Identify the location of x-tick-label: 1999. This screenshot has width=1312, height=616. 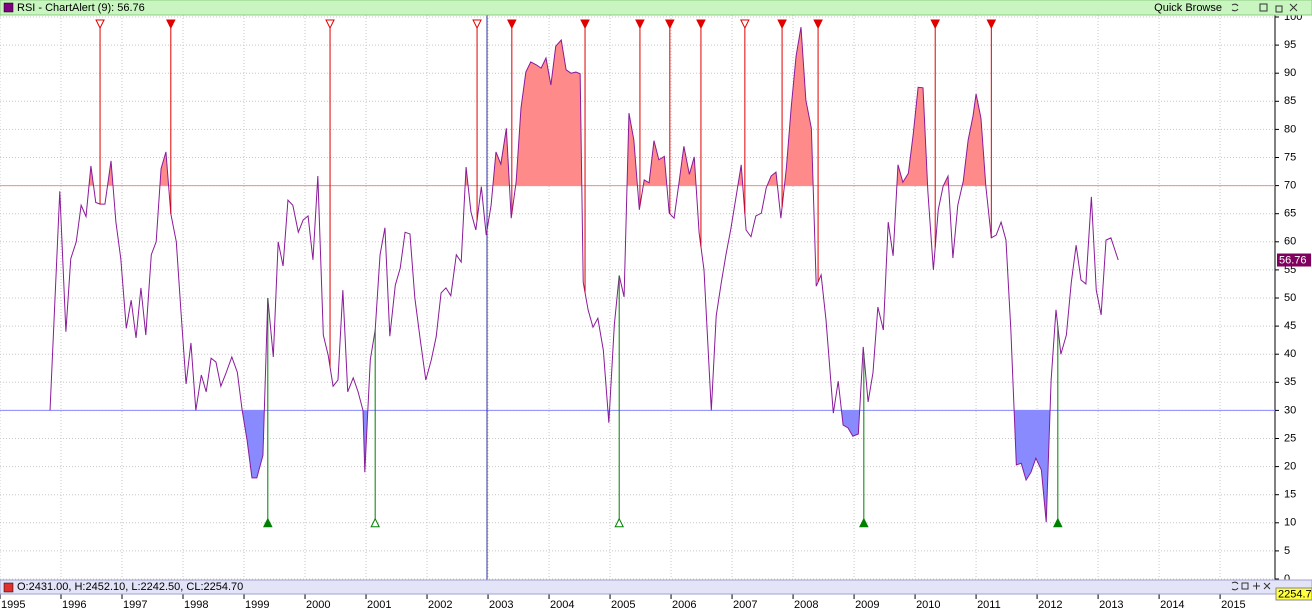
(257, 605).